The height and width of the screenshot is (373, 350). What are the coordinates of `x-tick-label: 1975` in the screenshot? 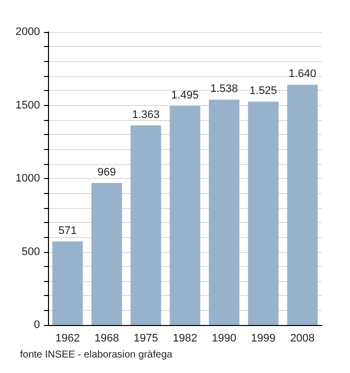 It's located at (146, 338).